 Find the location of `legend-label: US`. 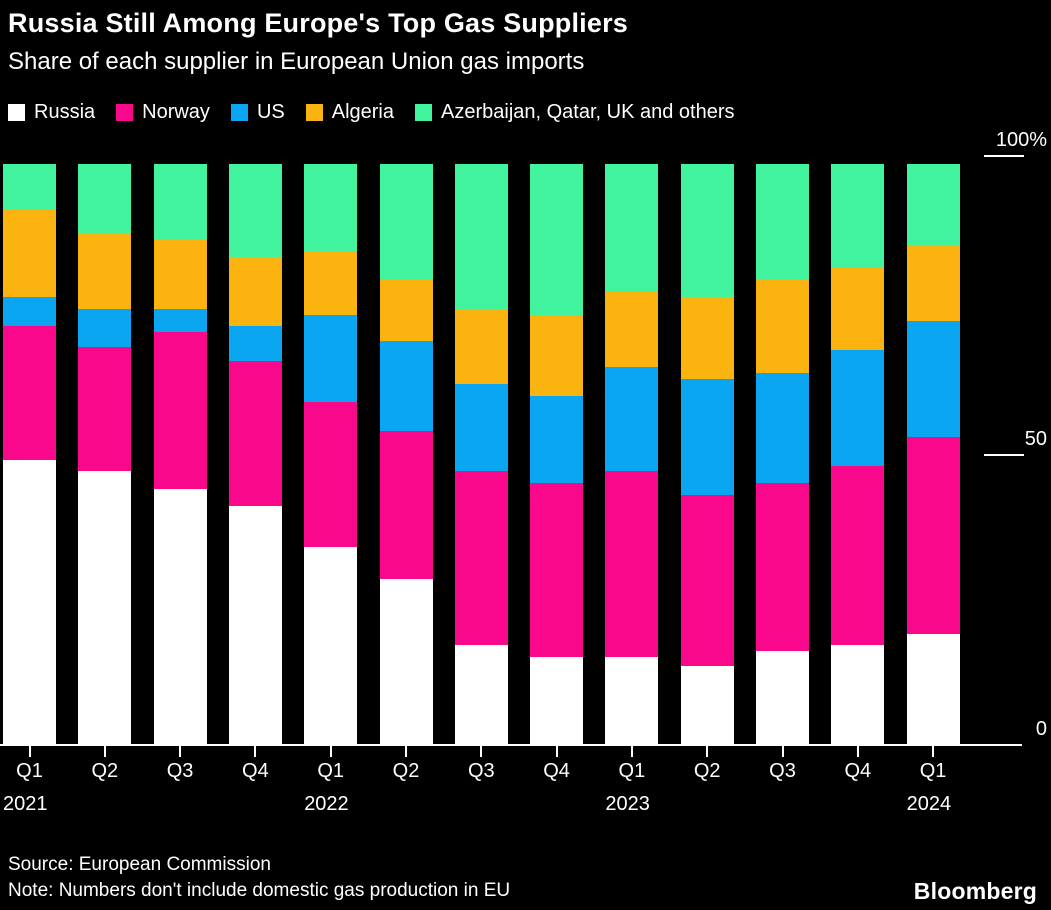

legend-label: US is located at coordinates (270, 112).